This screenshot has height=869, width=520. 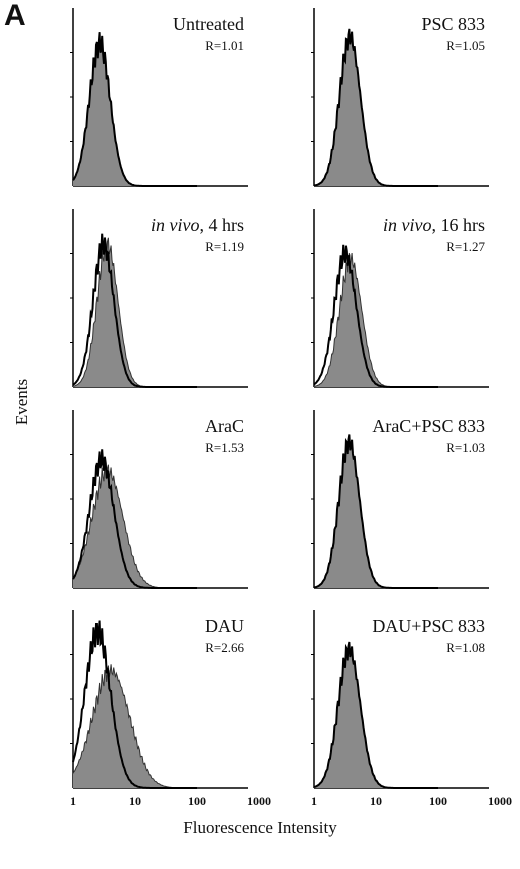 I want to click on histogram-panel-2: PSC 833 R=1.05, so click(x=400, y=97).